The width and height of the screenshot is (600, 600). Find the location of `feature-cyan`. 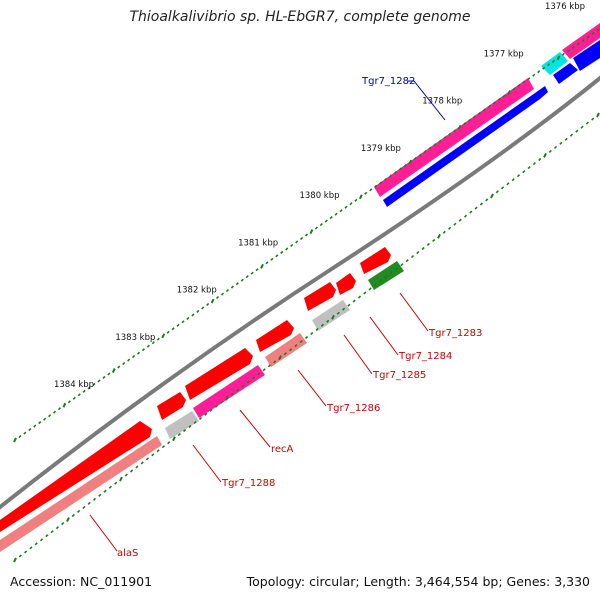

feature-cyan is located at coordinates (554, 63).